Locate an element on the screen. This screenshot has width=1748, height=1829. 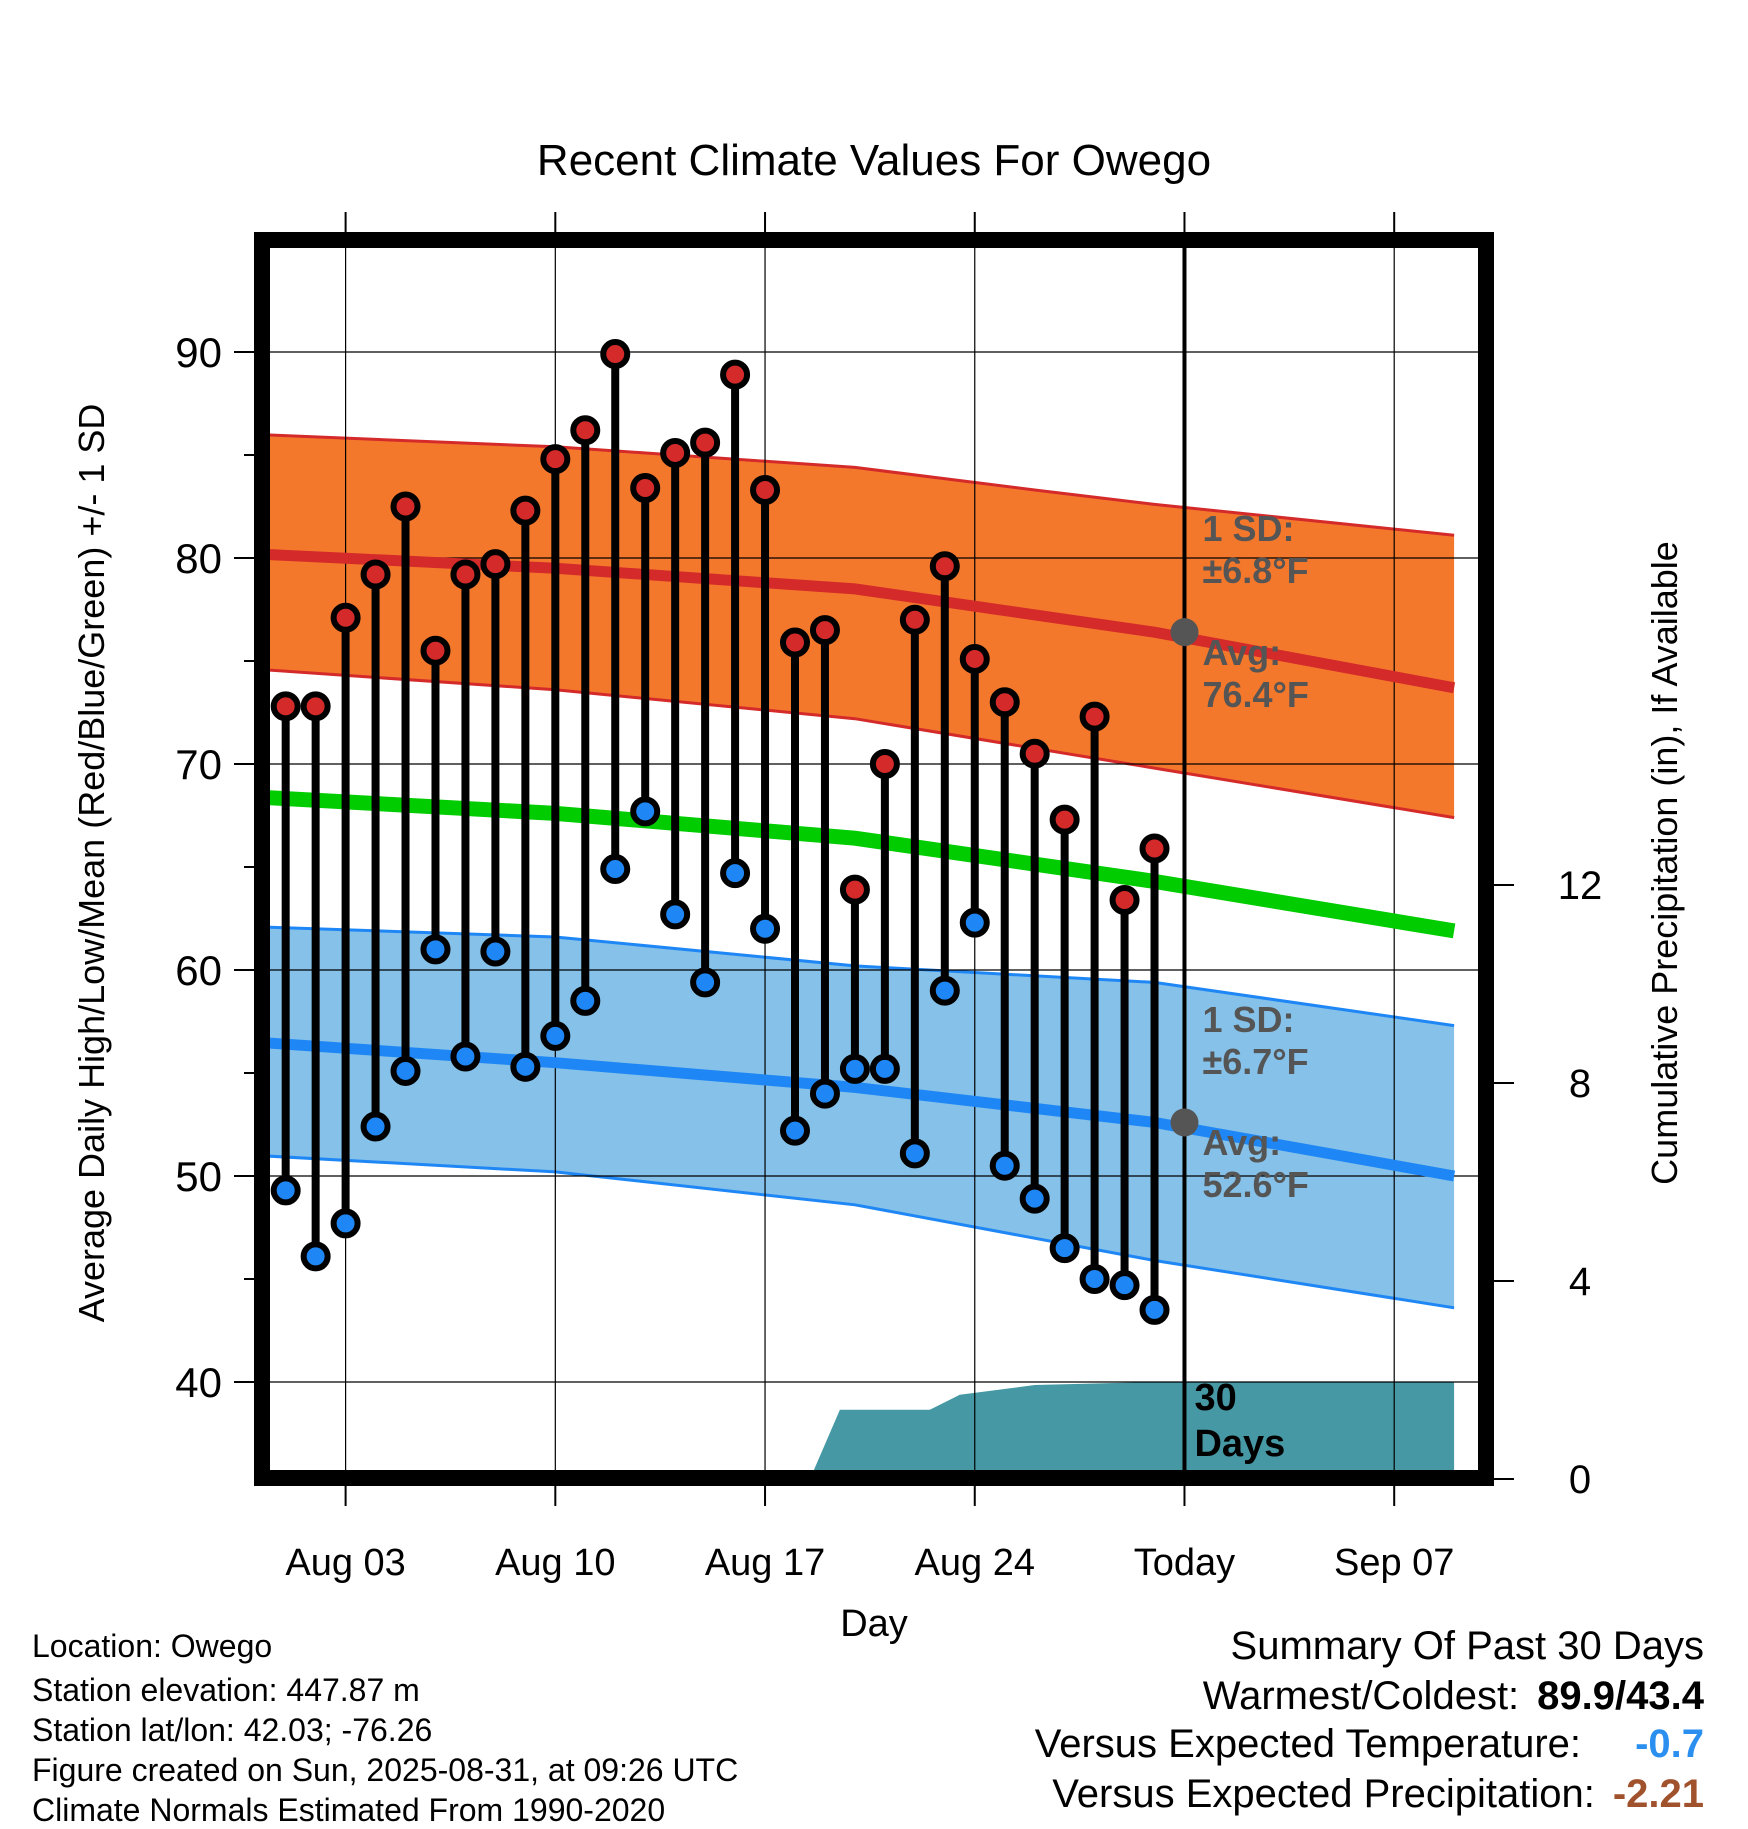
precip-label-30: 30 is located at coordinates (1215, 1398).